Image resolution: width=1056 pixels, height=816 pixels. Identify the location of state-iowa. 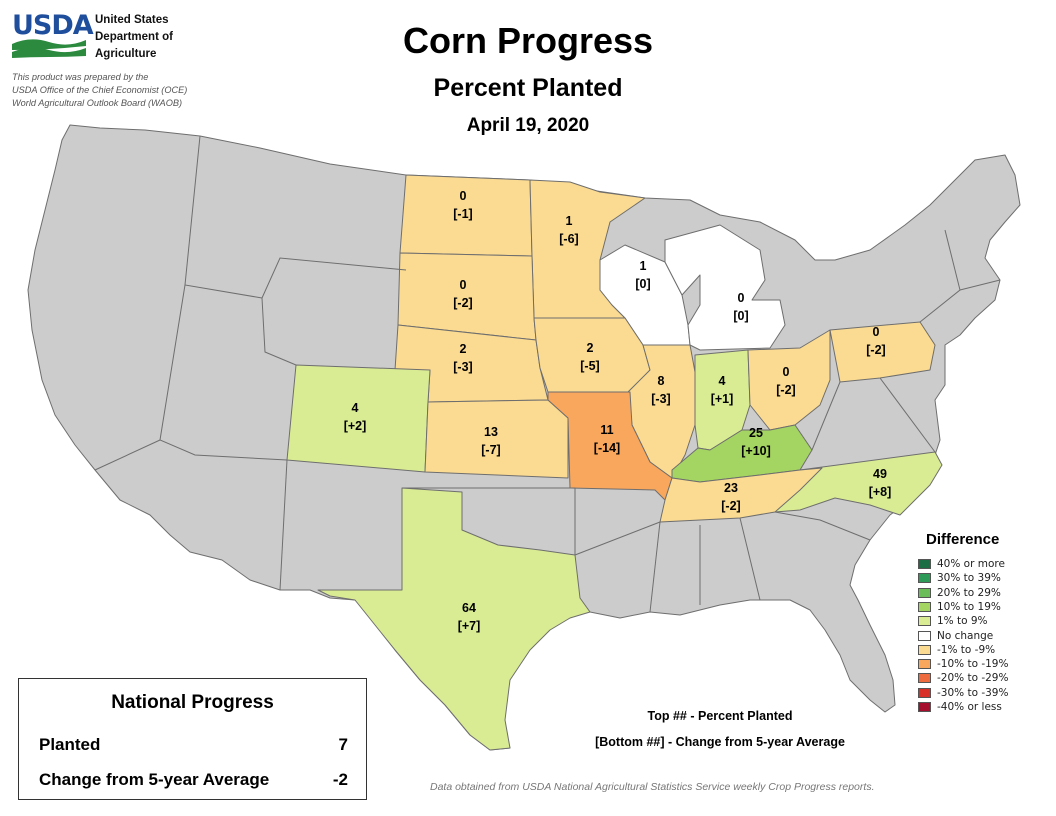
(592, 355).